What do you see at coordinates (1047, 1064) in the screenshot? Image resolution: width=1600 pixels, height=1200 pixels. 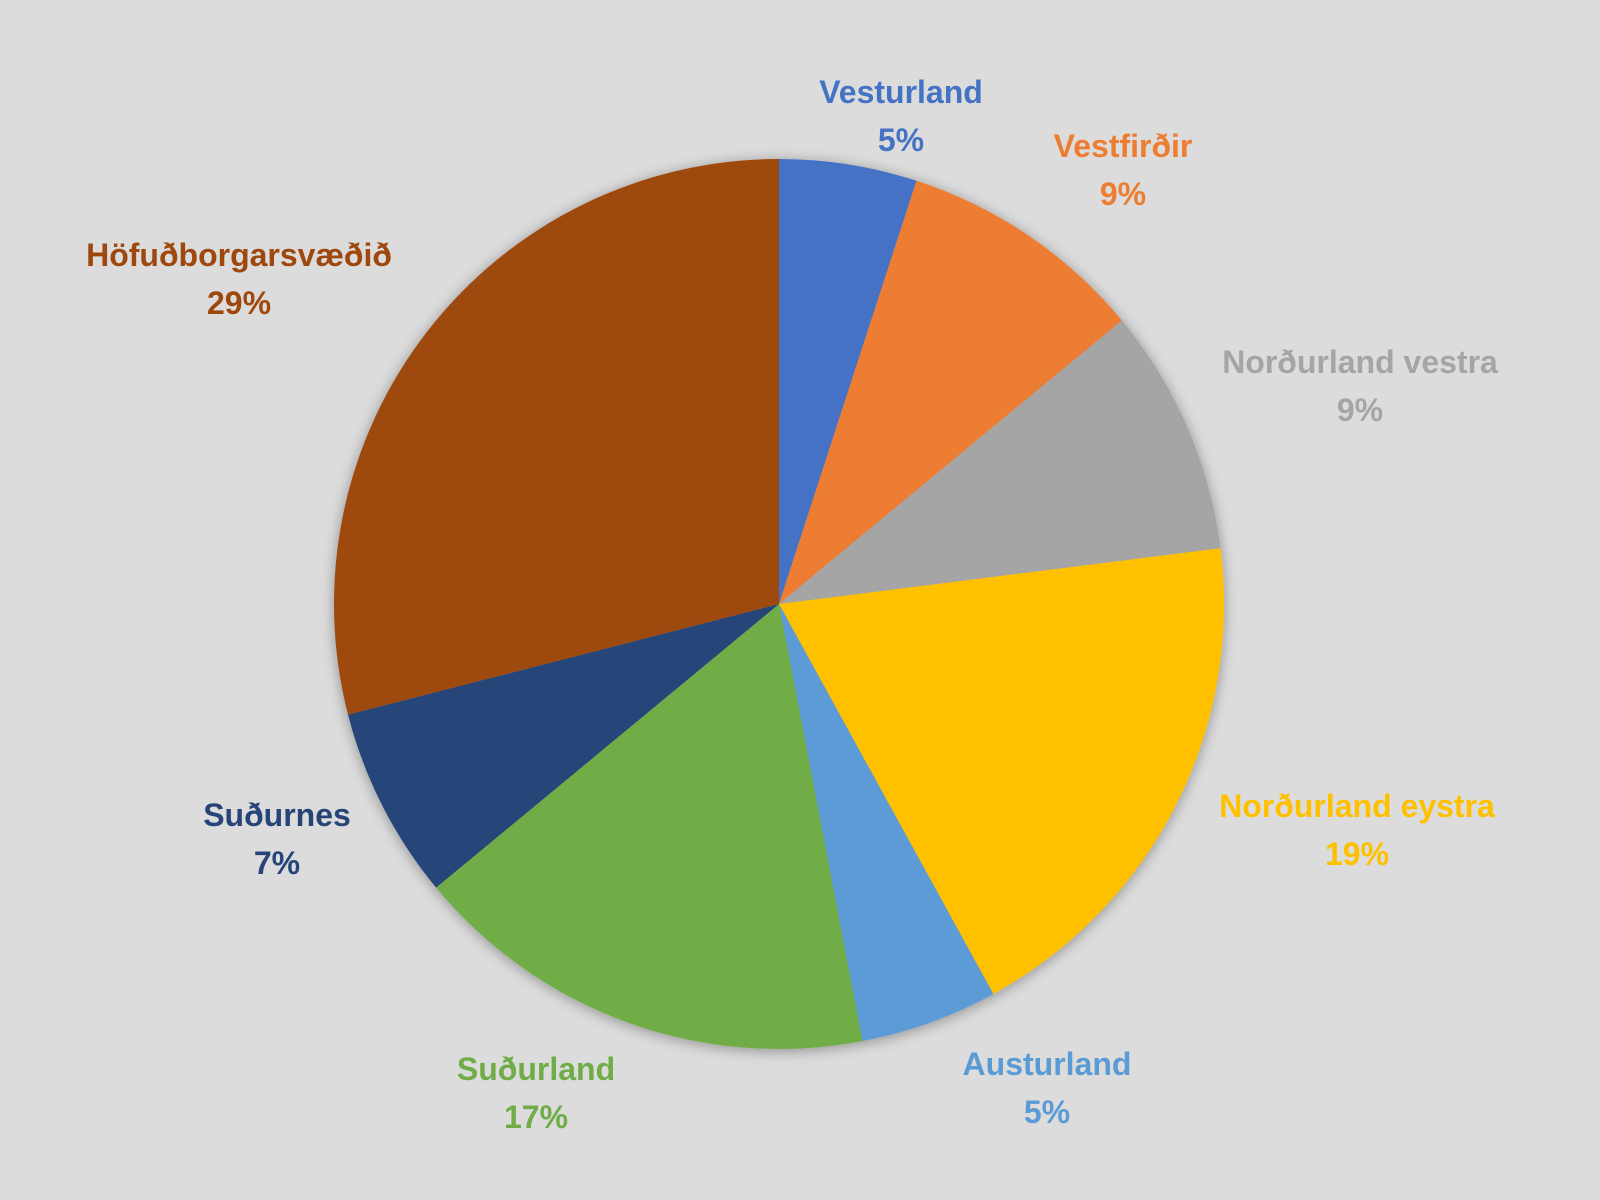 I see `slice-name: Austurland` at bounding box center [1047, 1064].